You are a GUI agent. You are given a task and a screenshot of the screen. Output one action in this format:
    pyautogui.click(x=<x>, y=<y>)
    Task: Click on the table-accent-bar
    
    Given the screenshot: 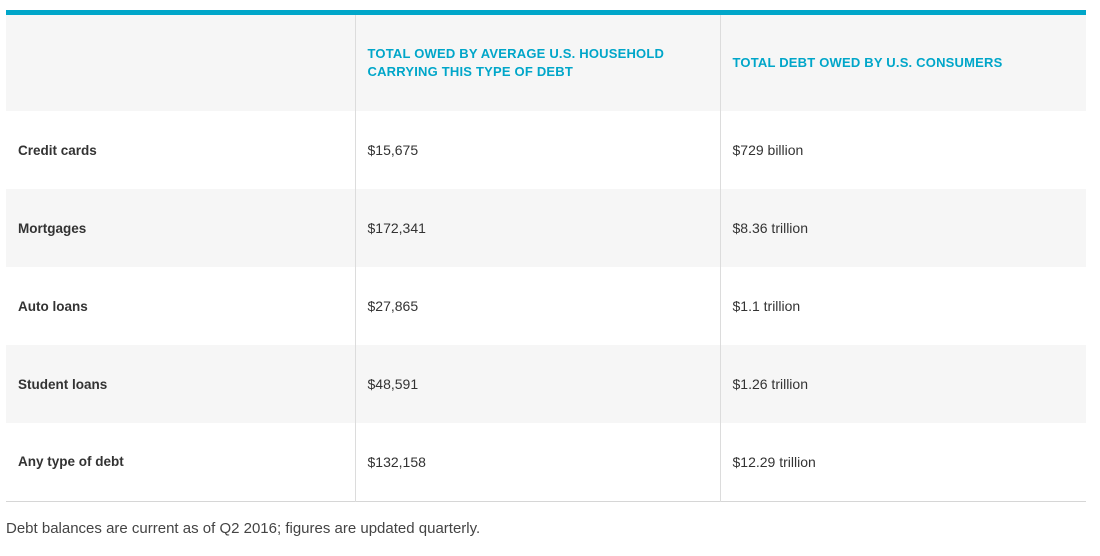 What is the action you would take?
    pyautogui.click(x=546, y=12)
    